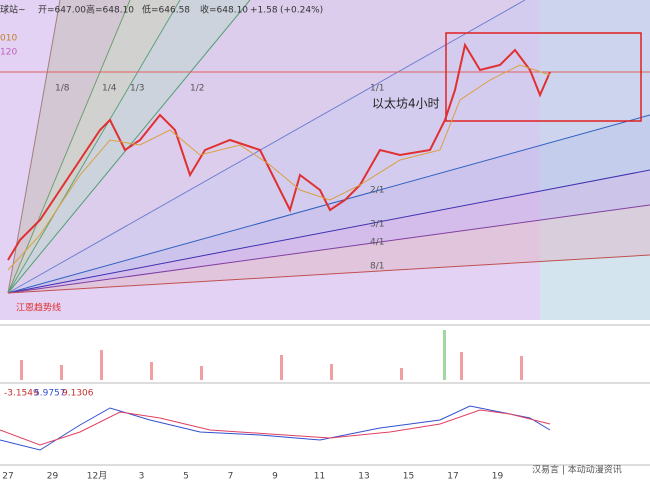  What do you see at coordinates (406, 103) in the screenshot?
I see `annotation: 以太坊4小时` at bounding box center [406, 103].